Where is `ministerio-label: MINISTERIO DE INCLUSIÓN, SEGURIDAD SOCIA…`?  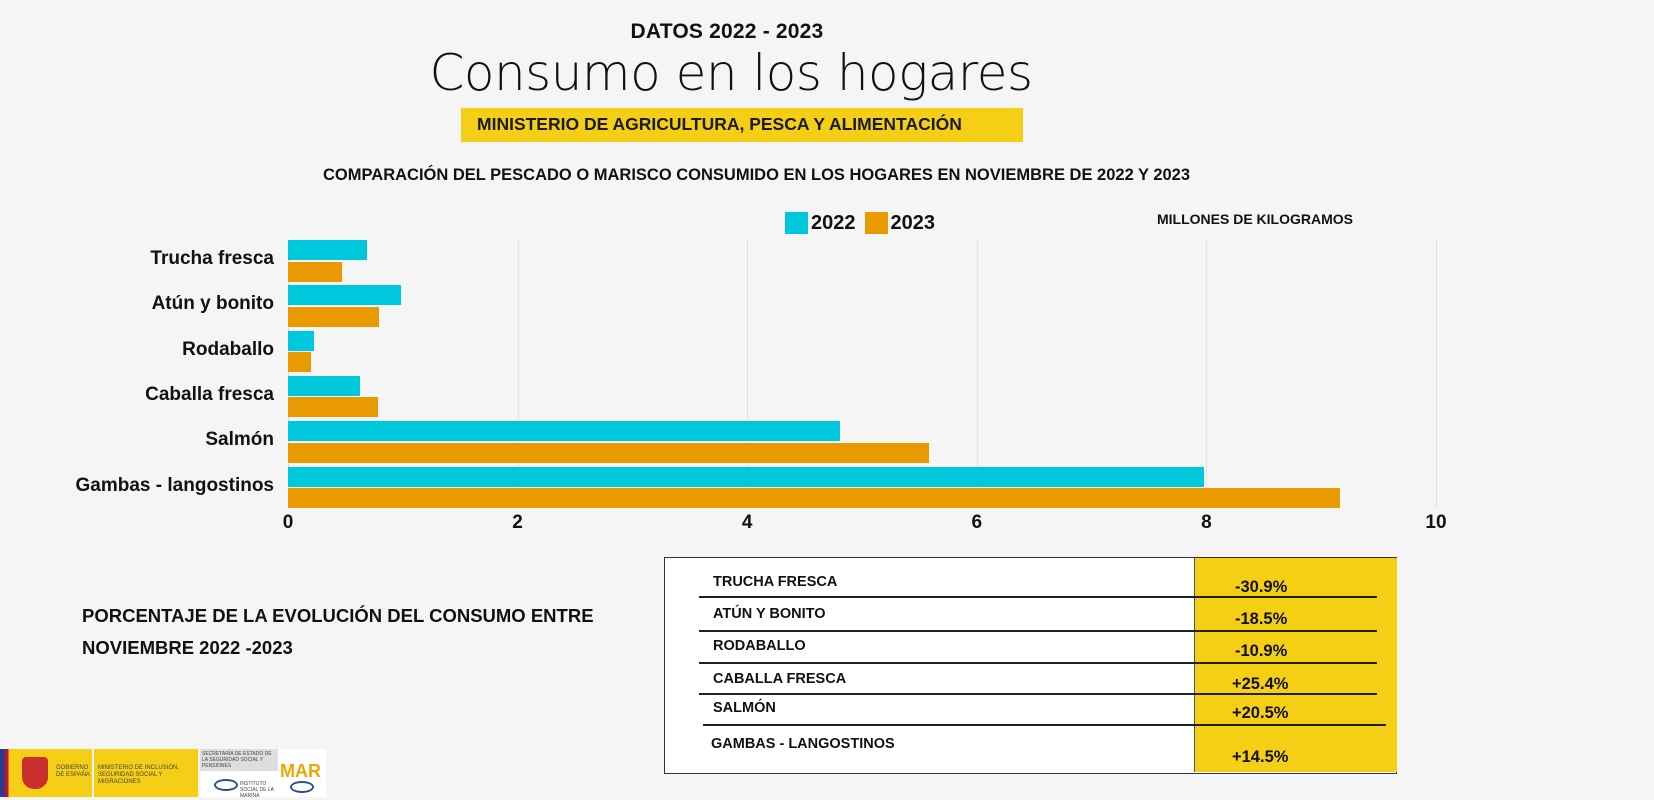
ministerio-label: MINISTERIO DE INCLUSIÓN, SEGURIDAD SOCIA… is located at coordinates (139, 775).